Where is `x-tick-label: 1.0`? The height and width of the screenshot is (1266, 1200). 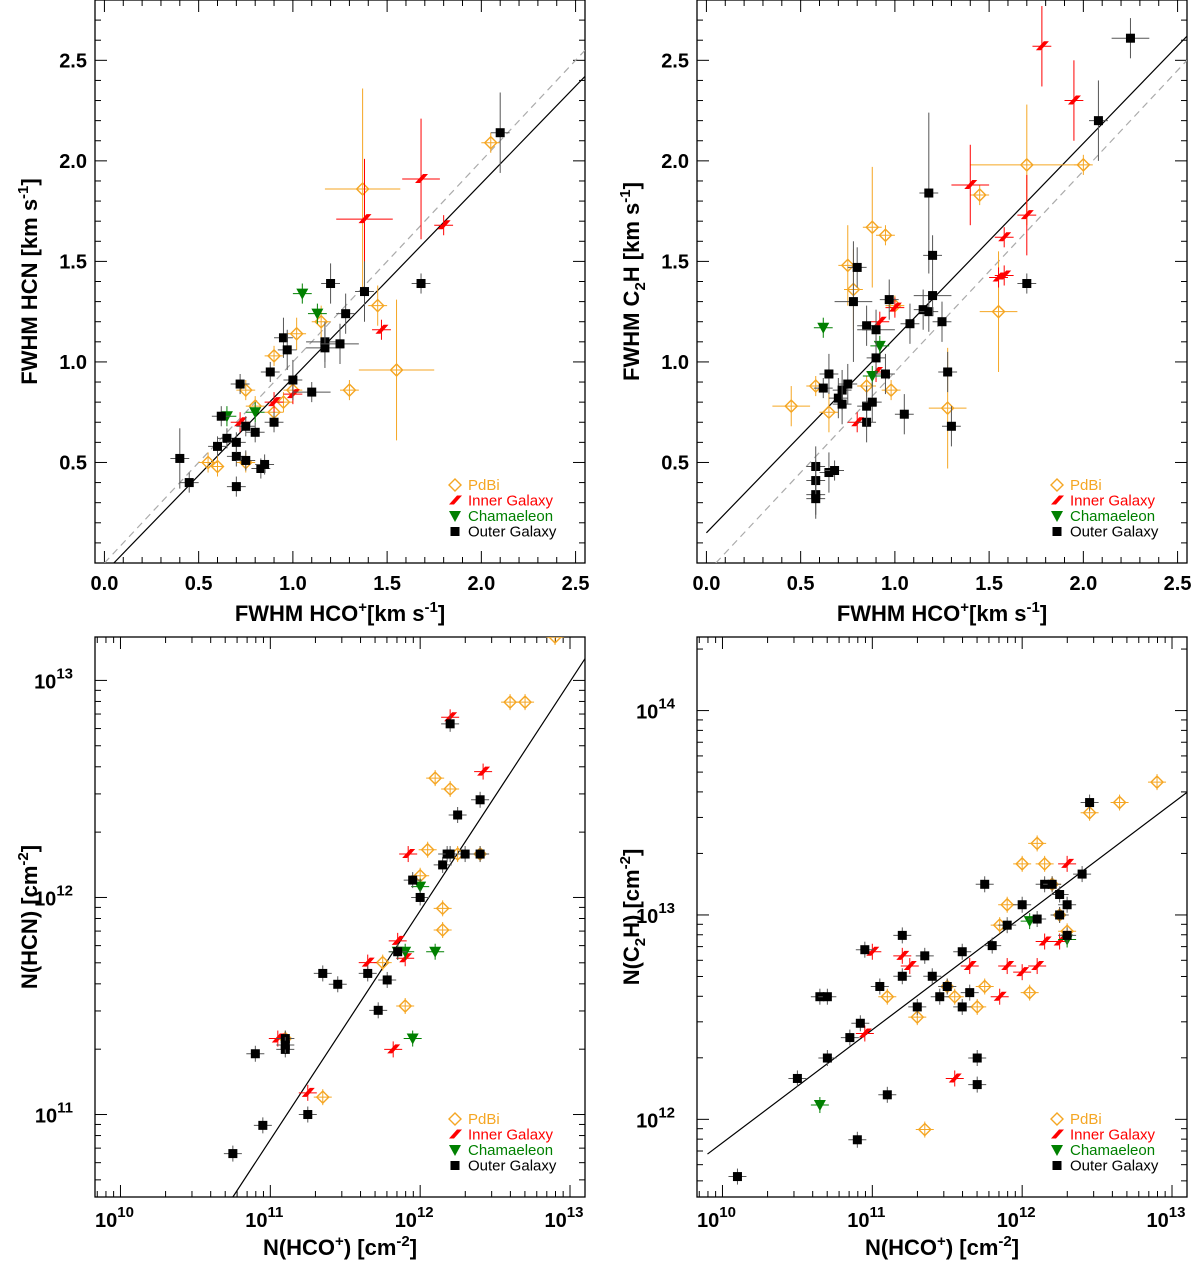 x-tick-label: 1.0 is located at coordinates (293, 584).